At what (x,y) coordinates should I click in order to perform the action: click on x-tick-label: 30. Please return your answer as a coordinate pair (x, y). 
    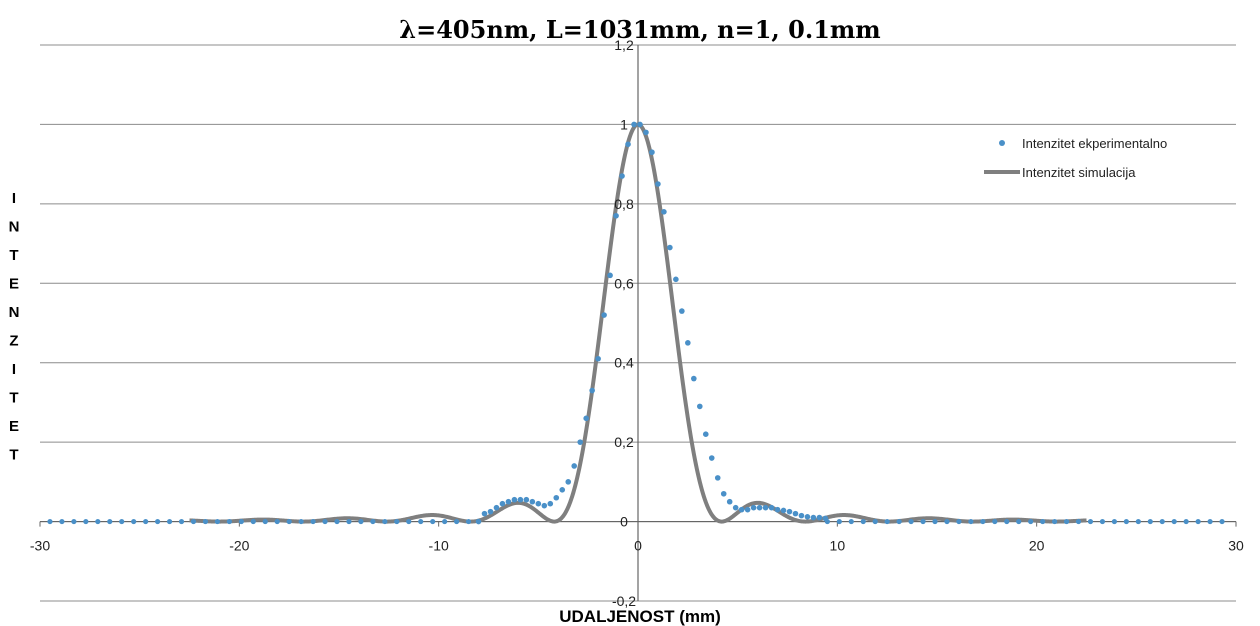
    Looking at the image, I should click on (1236, 546).